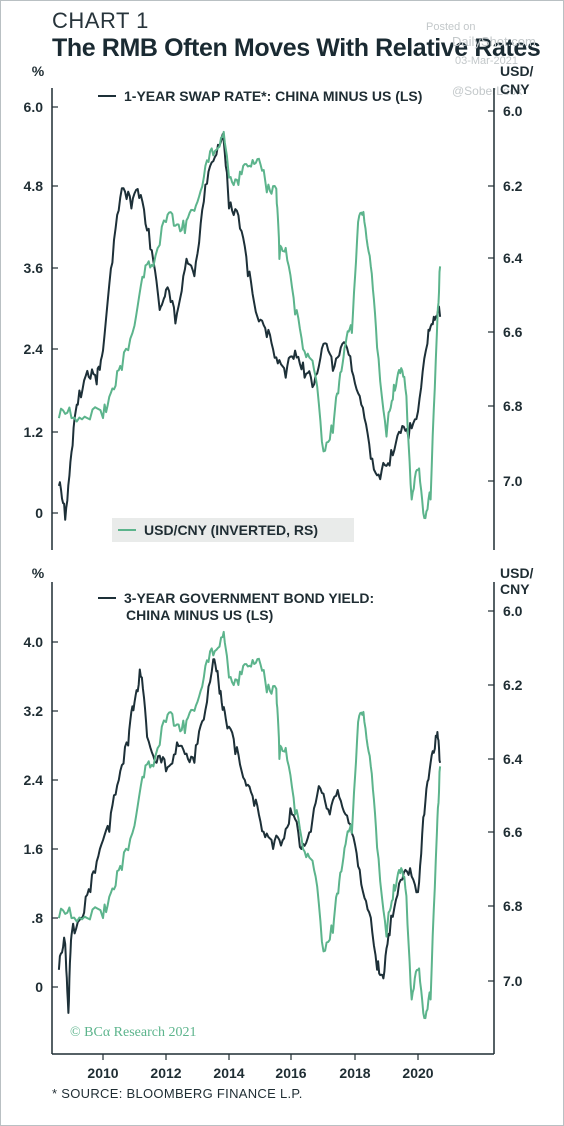  What do you see at coordinates (177, 1093) in the screenshot?
I see `source-footnote: * SOURCE: BLOOMBERG FINANCE L.P.` at bounding box center [177, 1093].